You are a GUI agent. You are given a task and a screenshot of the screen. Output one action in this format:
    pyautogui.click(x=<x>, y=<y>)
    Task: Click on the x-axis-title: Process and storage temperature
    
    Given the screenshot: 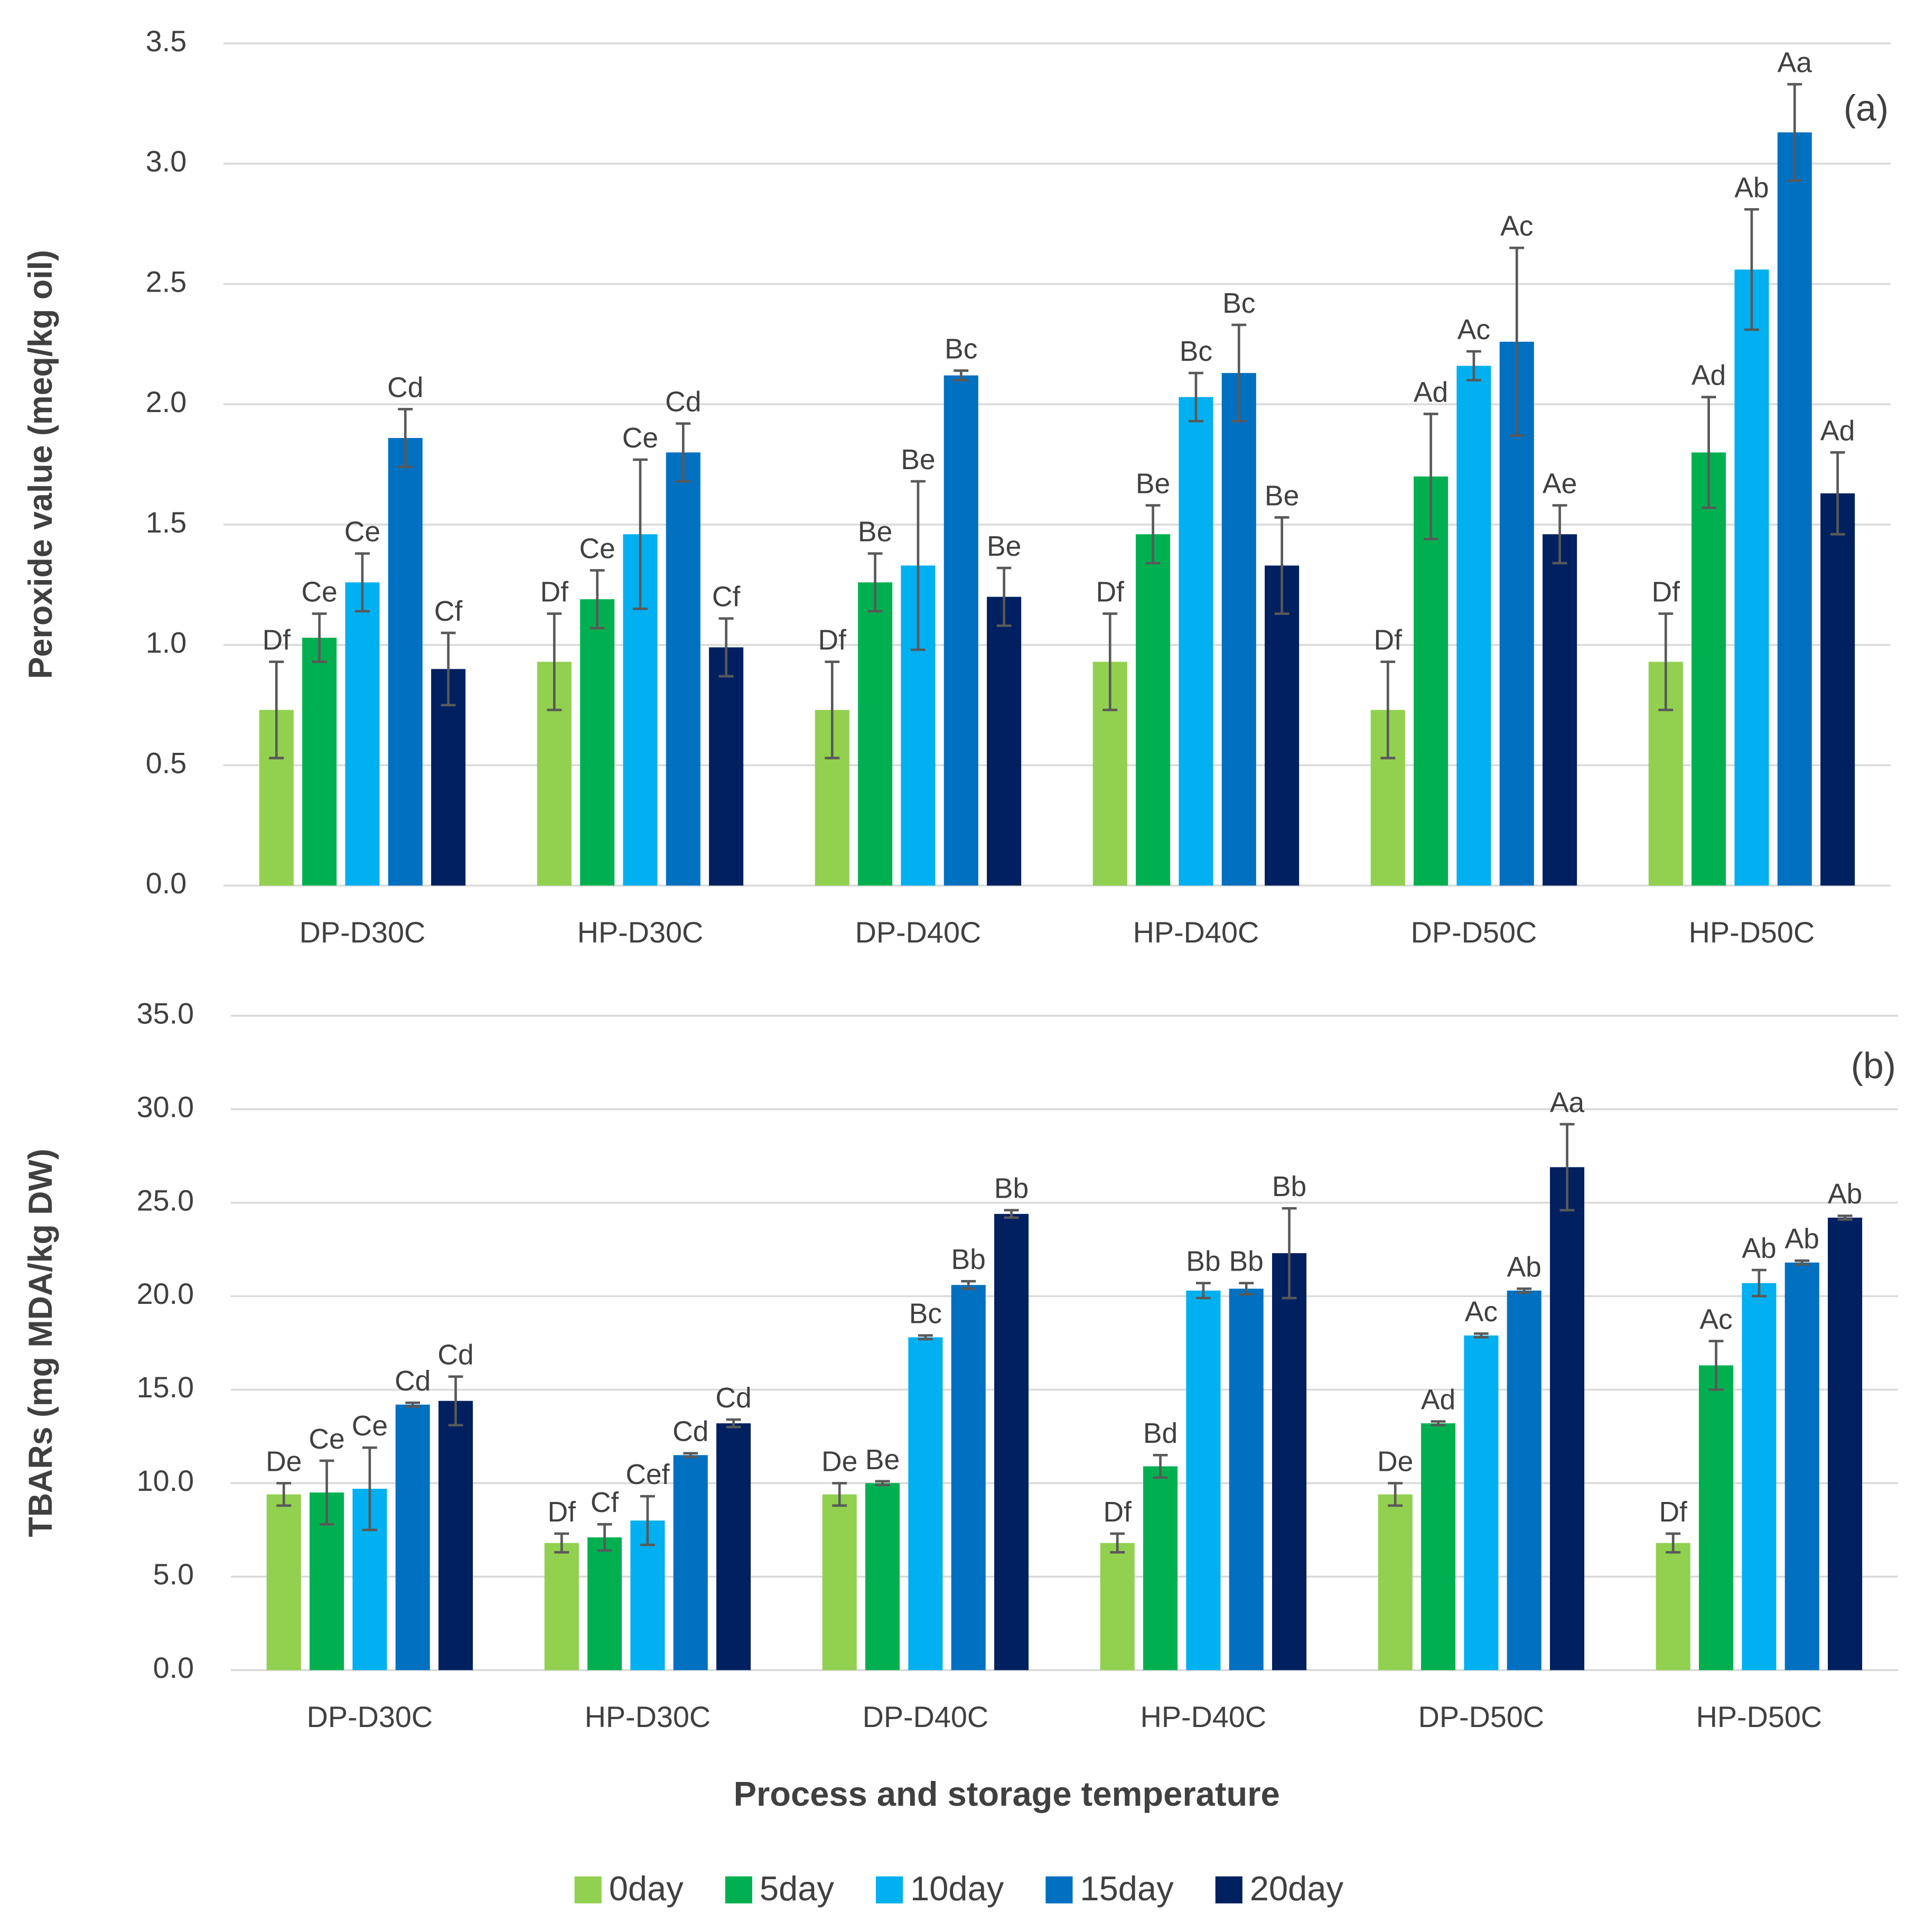 What is the action you would take?
    pyautogui.click(x=1007, y=1794)
    